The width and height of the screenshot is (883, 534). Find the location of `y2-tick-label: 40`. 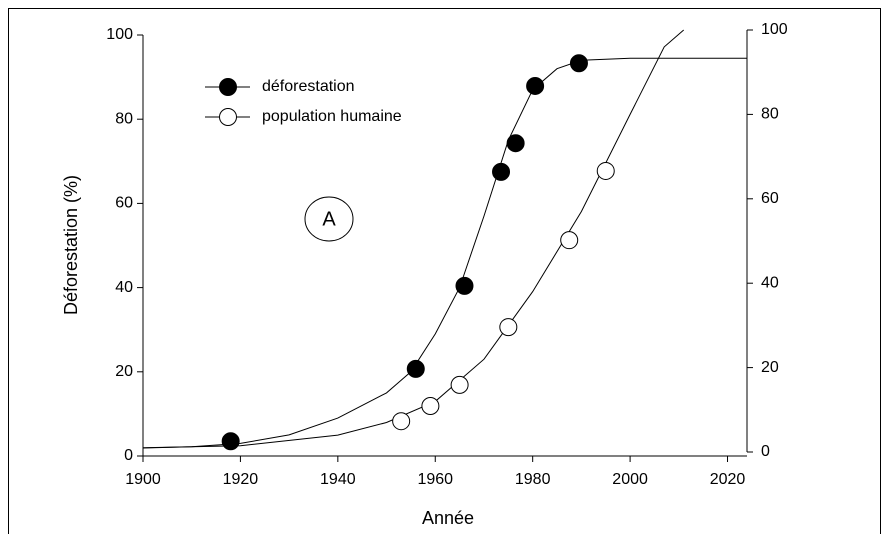

y2-tick-label: 40 is located at coordinates (770, 282).